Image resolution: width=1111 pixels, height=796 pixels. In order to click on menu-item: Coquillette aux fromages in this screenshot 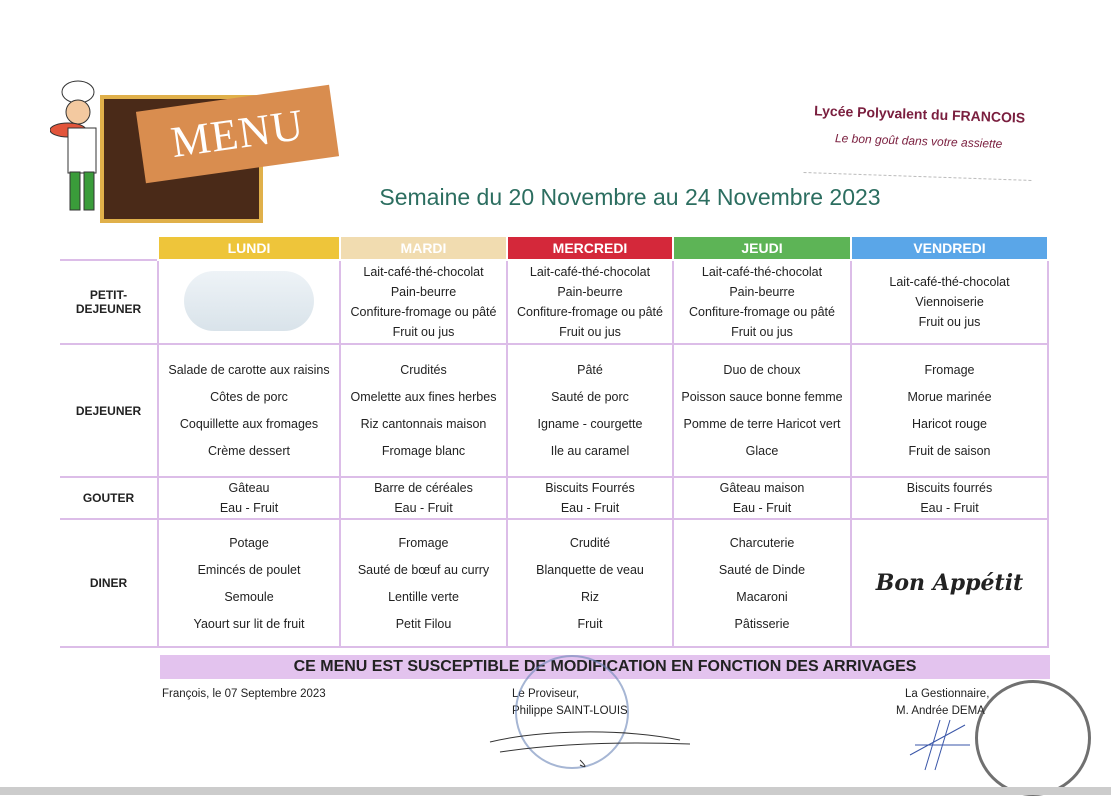, I will do `click(249, 424)`.